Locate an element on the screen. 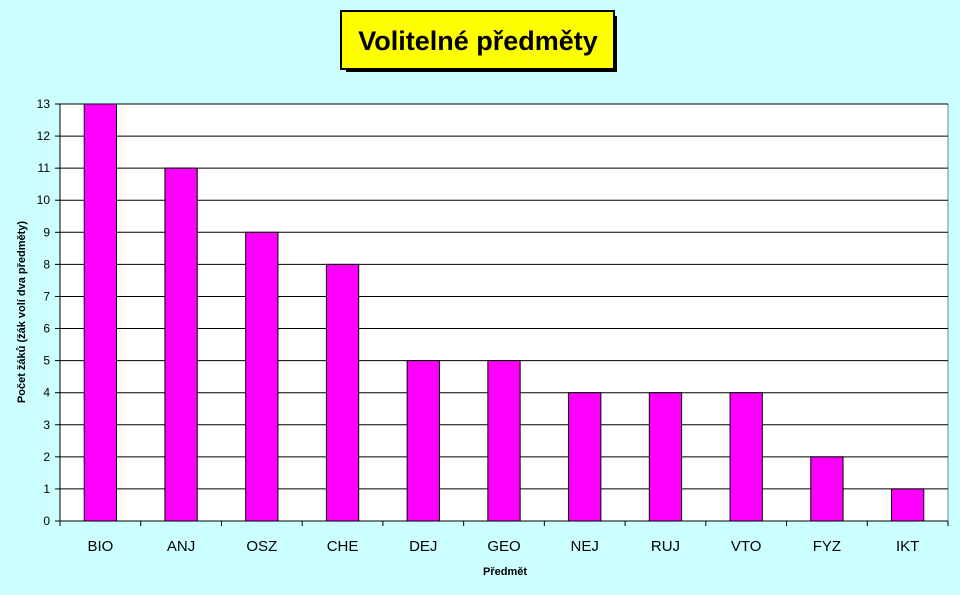  bar-nej is located at coordinates (585, 457).